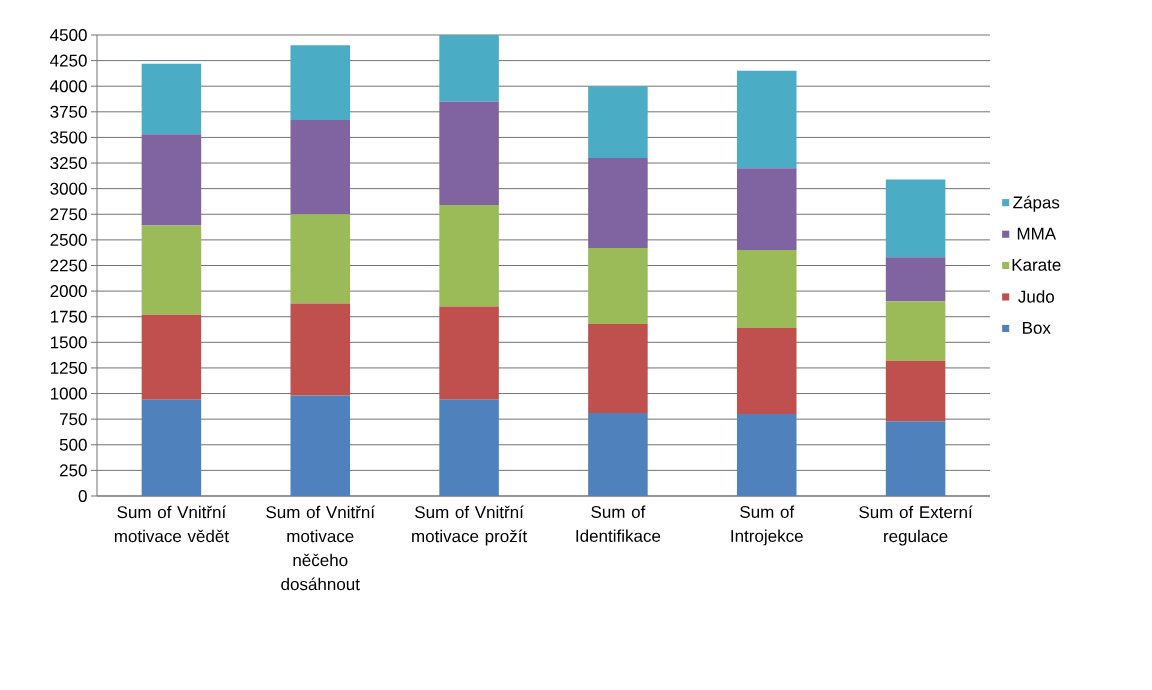 This screenshot has width=1152, height=690. Describe the element at coordinates (73, 470) in the screenshot. I see `y-tick-label: 250` at that location.